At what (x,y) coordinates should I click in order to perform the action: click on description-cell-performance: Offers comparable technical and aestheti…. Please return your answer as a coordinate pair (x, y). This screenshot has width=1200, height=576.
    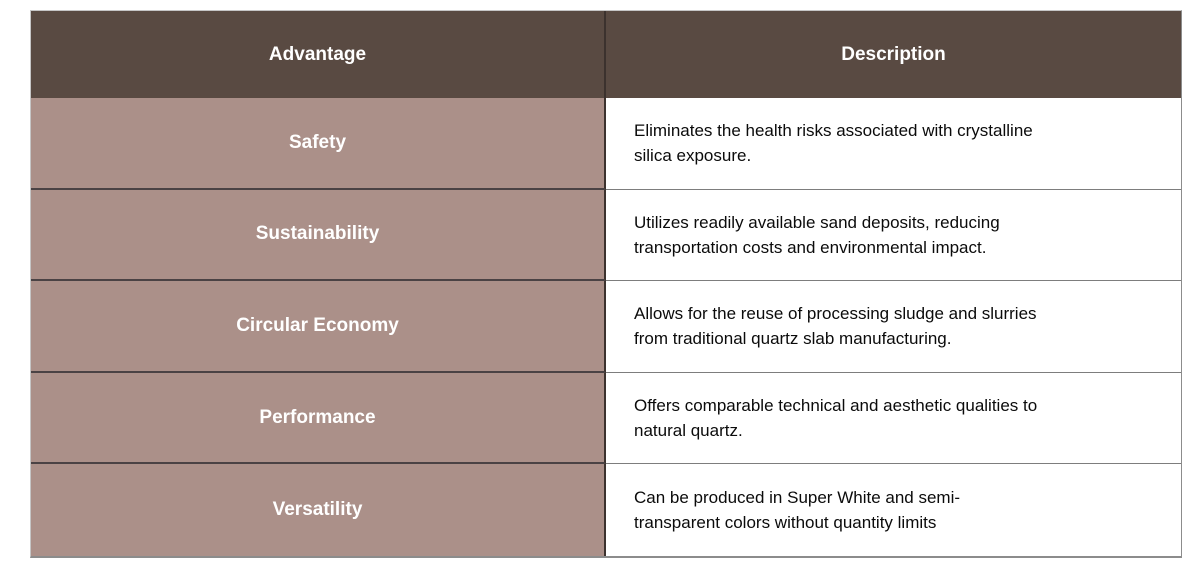
    Looking at the image, I should click on (893, 418).